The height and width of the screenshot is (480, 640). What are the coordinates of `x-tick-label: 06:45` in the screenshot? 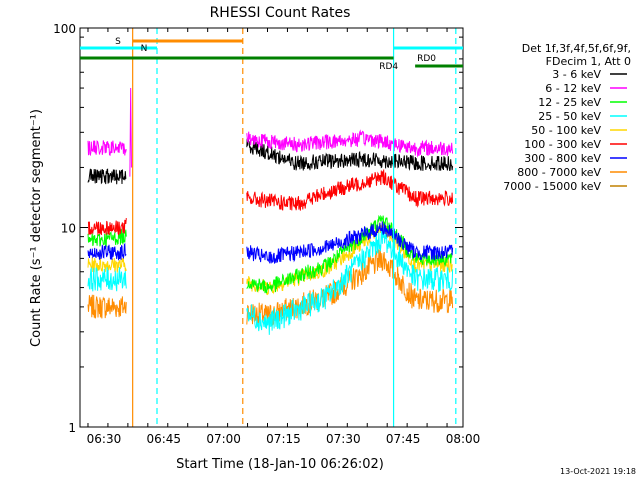 It's located at (163, 439).